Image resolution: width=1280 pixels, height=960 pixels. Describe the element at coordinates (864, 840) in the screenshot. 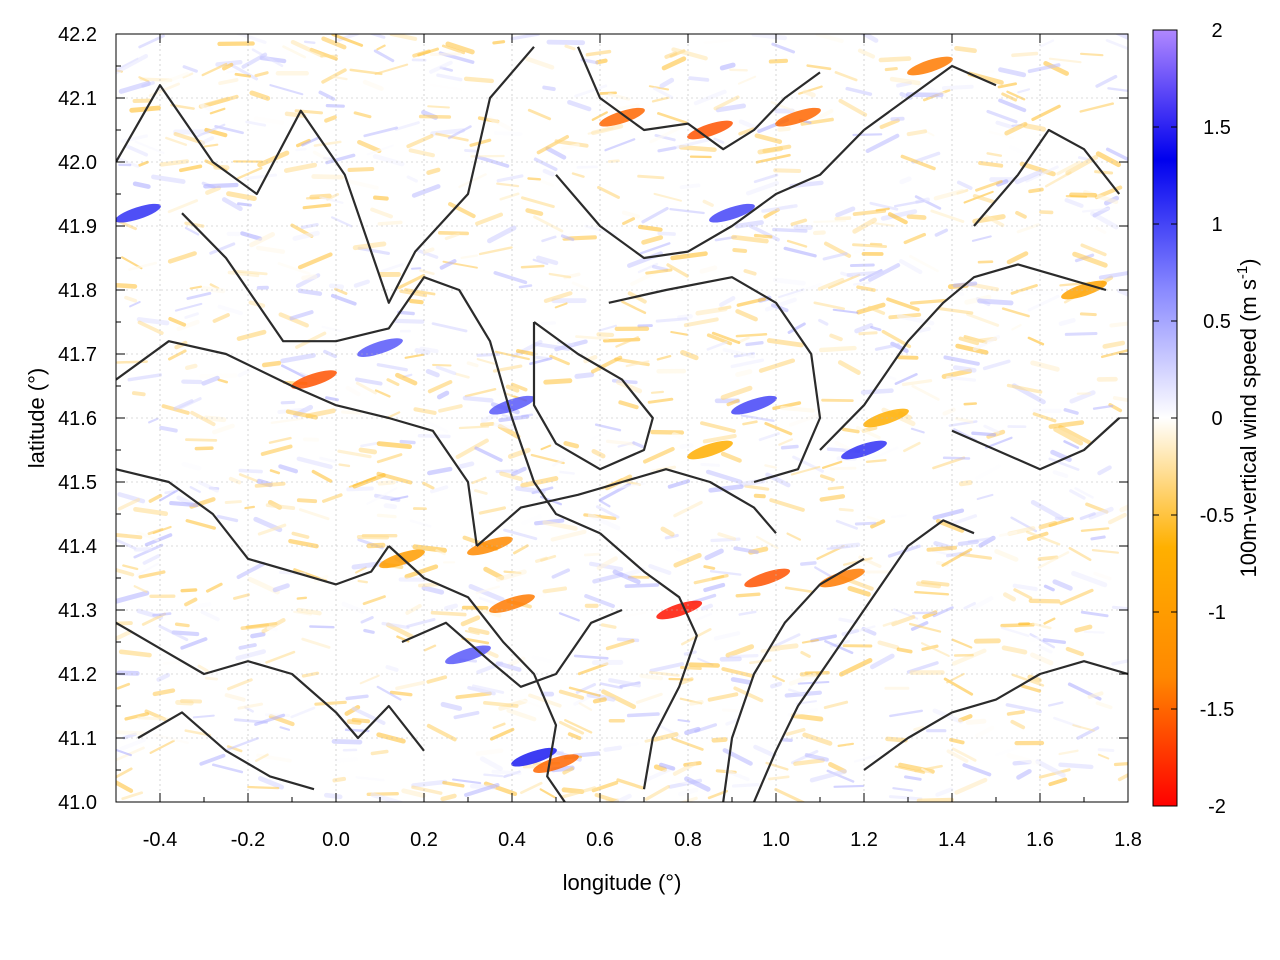

I see `x-tick-label: 1.2` at that location.